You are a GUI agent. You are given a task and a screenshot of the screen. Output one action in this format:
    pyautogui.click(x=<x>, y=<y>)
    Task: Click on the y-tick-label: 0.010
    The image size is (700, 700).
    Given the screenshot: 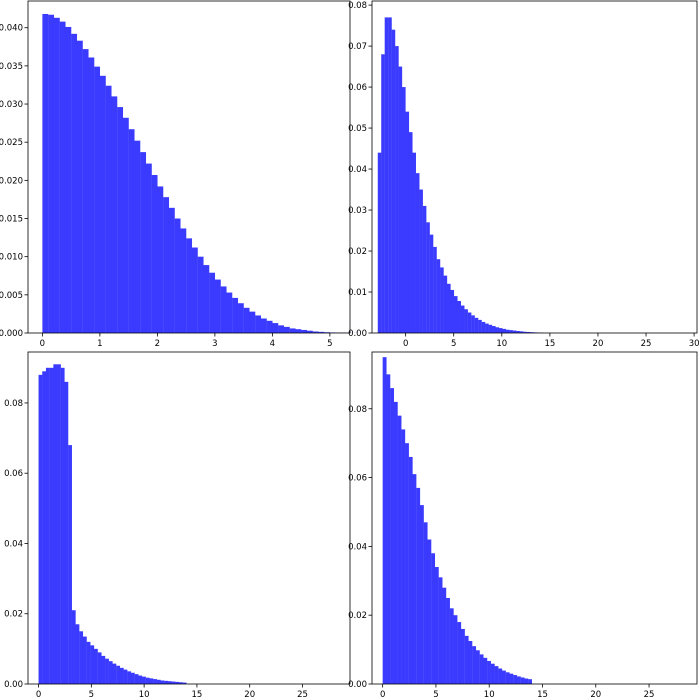 What is the action you would take?
    pyautogui.click(x=11, y=258)
    